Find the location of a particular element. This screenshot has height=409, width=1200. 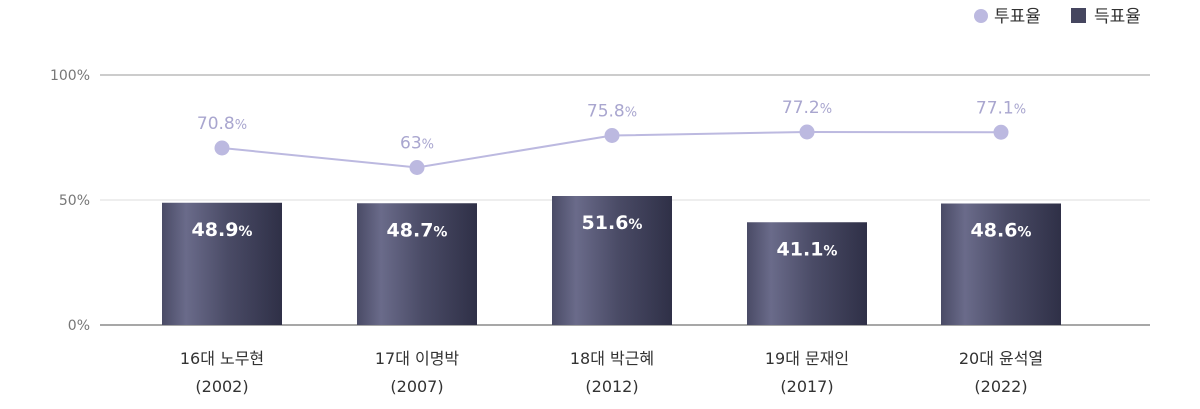

x-tick-label-year: (2012) is located at coordinates (611, 386).